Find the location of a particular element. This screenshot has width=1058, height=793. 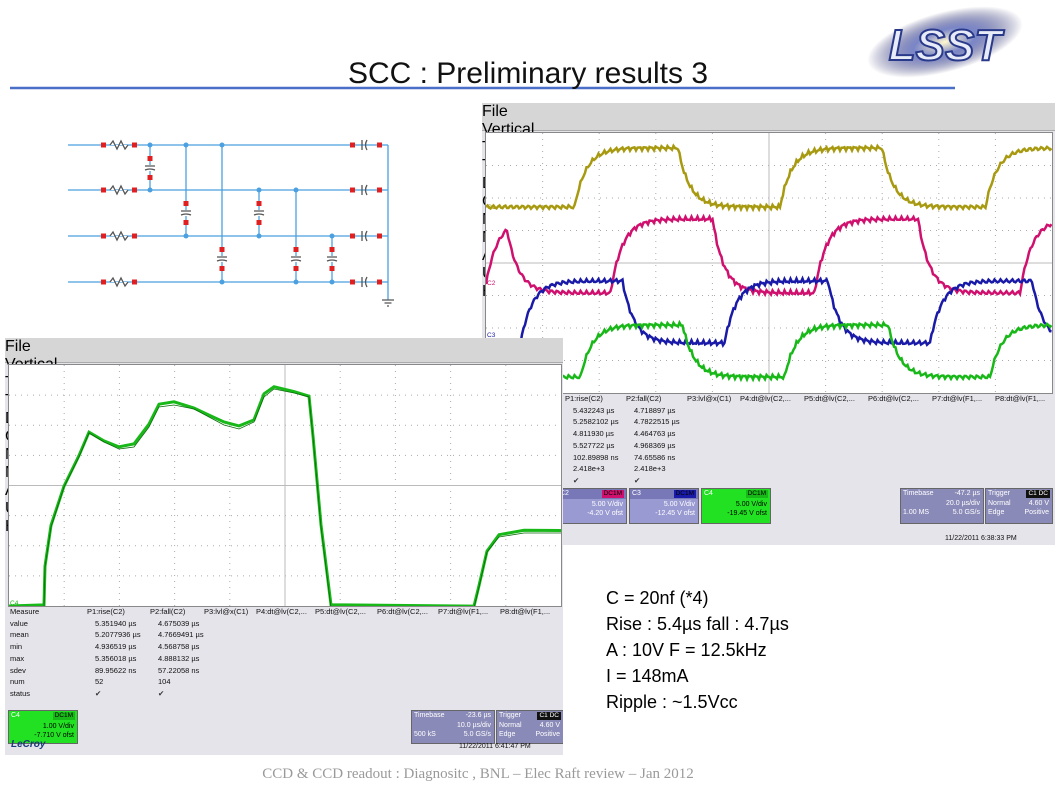

channel-coupling: DC1M is located at coordinates (612, 494).